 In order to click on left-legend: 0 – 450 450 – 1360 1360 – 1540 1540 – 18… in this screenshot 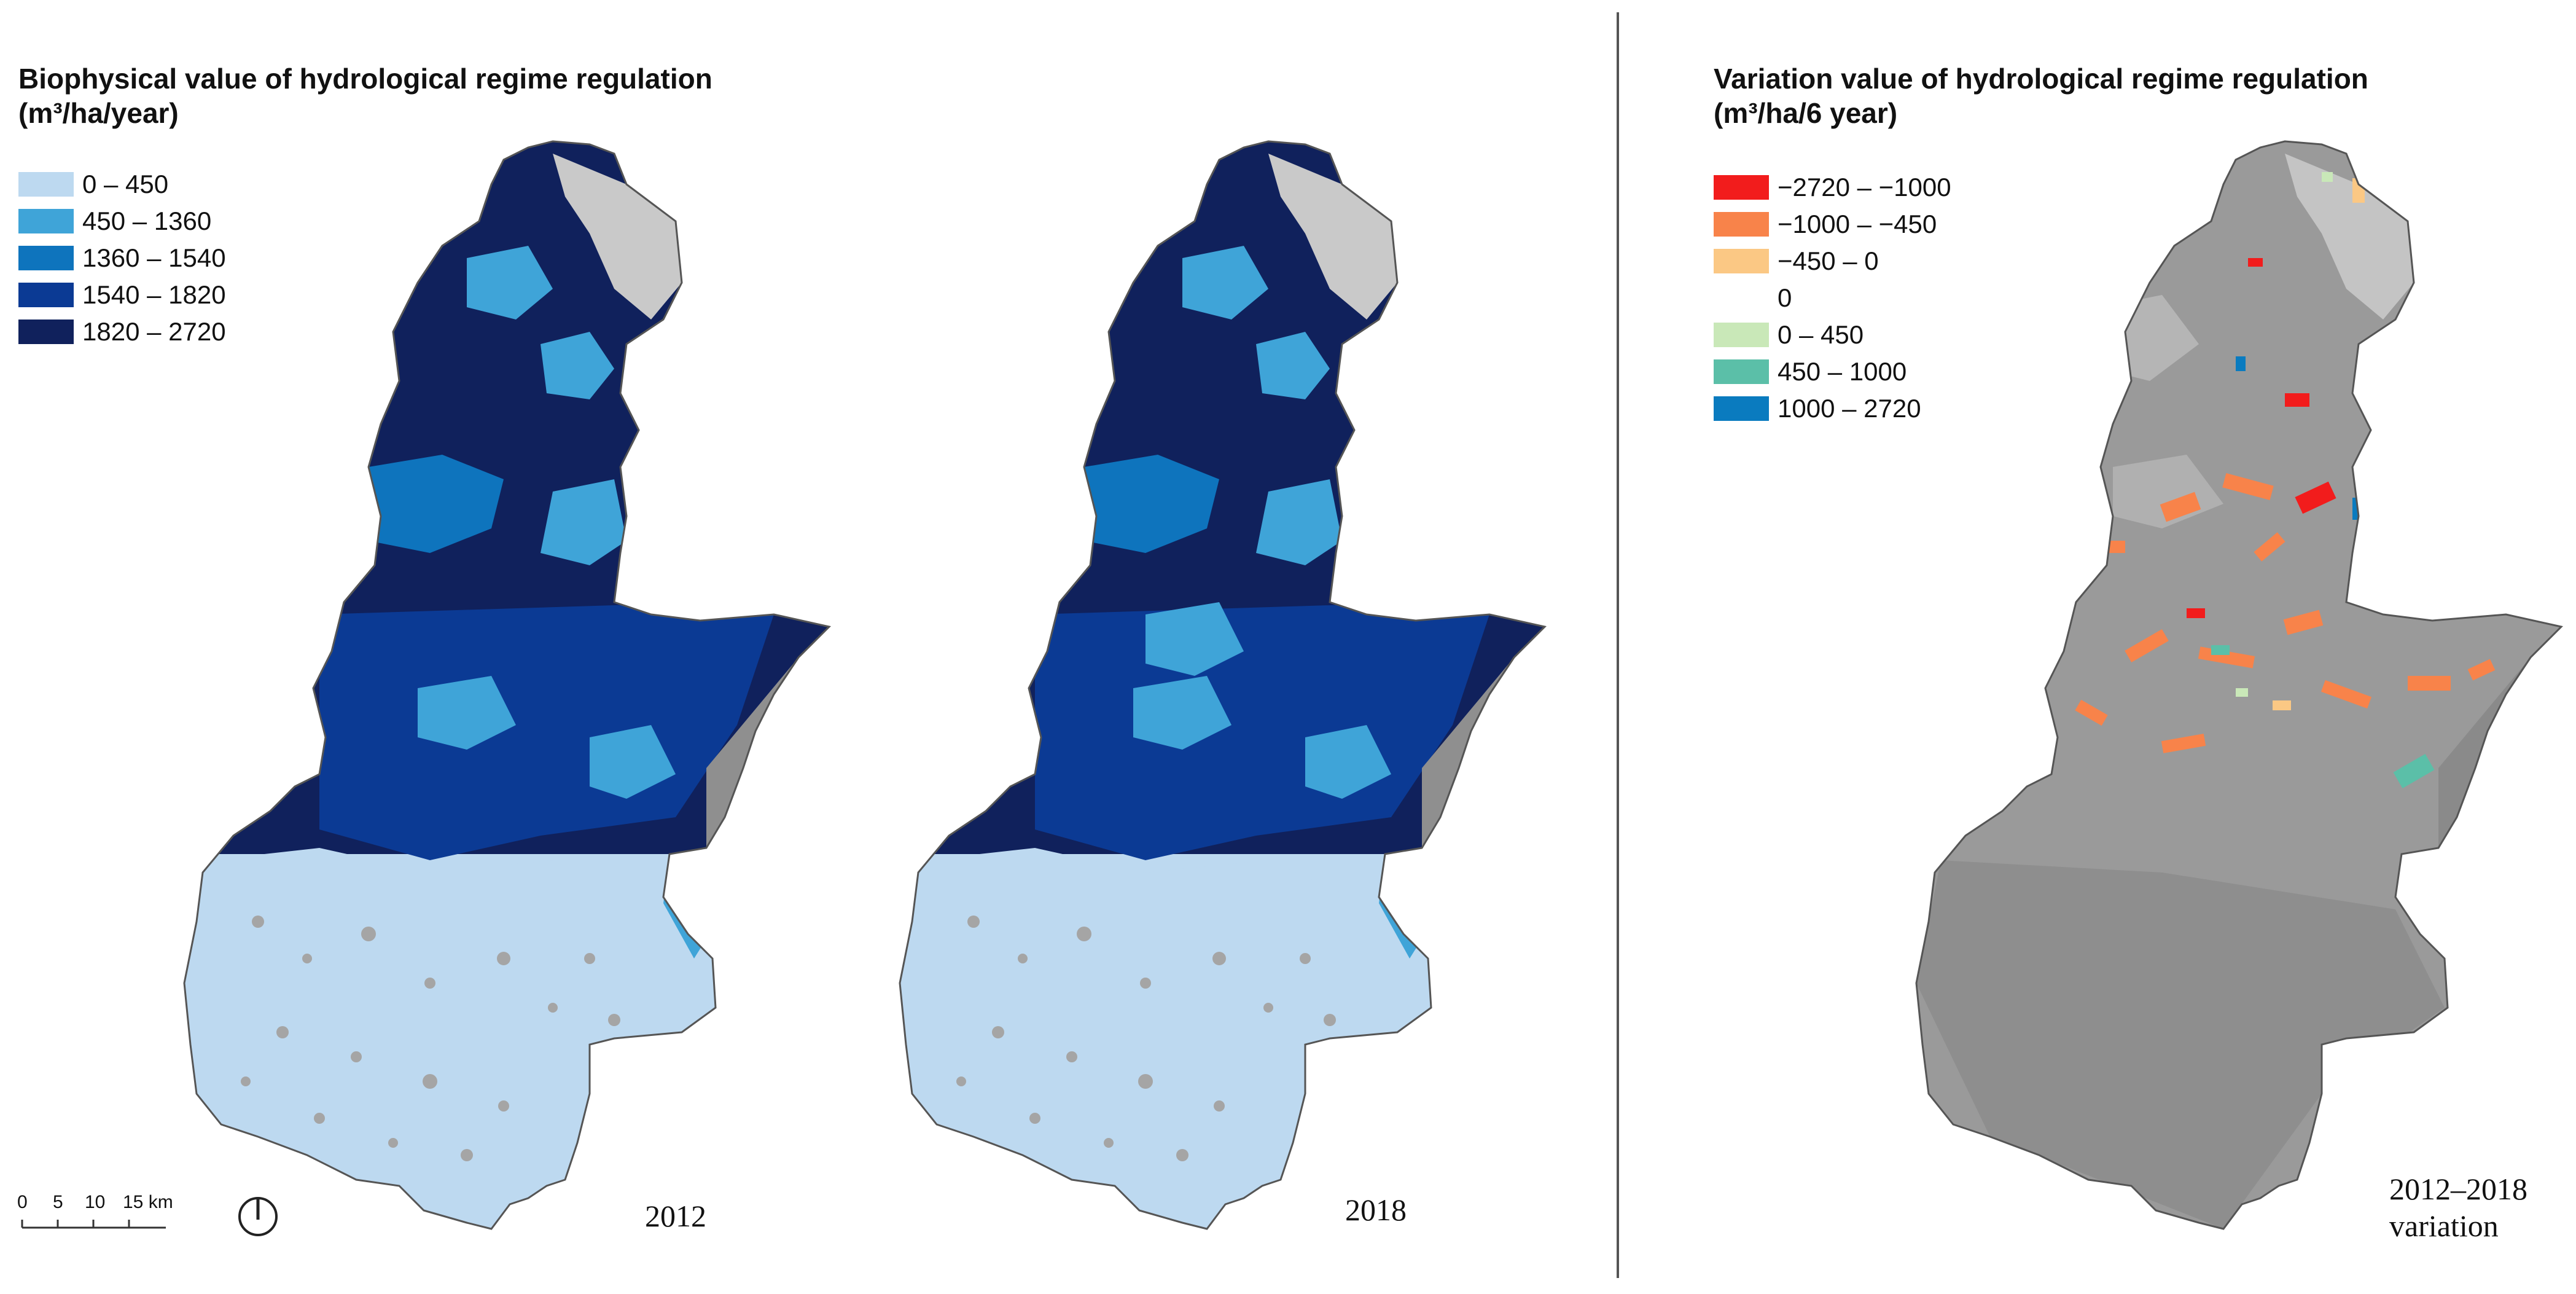, I will do `click(122, 258)`.